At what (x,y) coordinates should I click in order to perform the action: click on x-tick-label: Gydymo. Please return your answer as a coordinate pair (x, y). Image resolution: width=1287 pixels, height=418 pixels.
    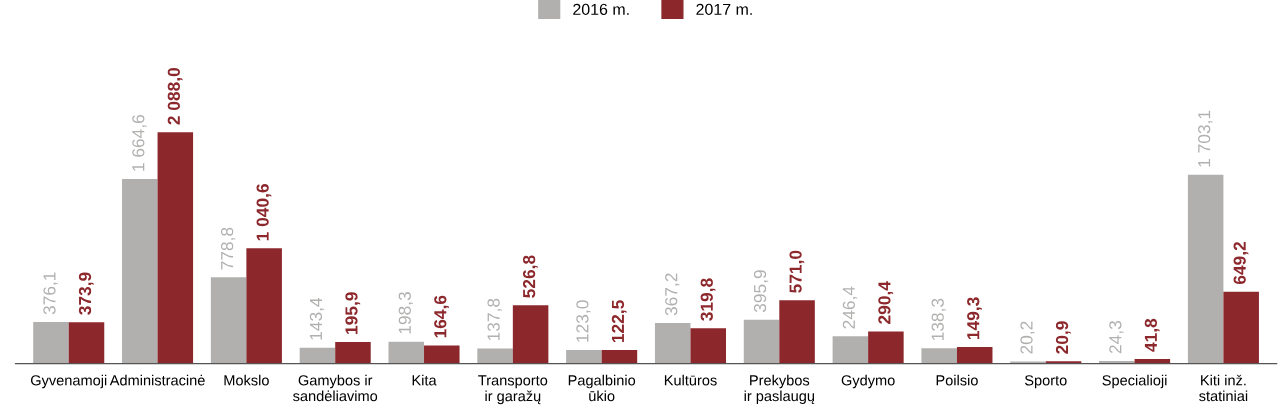
    Looking at the image, I should click on (868, 381).